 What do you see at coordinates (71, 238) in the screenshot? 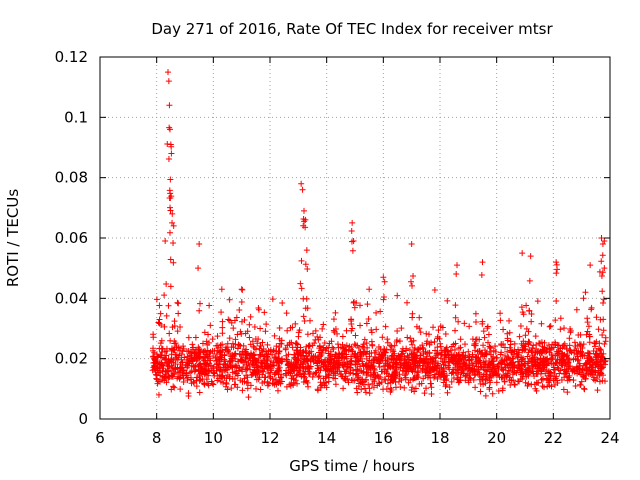
I see `y-tick-label: 0.06` at bounding box center [71, 238].